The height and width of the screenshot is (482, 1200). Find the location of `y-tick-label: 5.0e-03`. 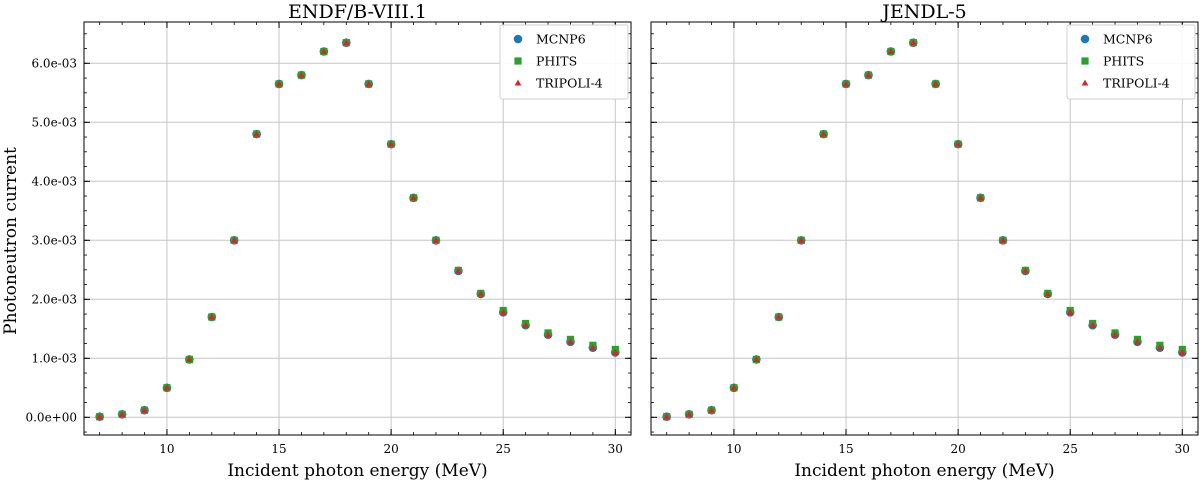

y-tick-label: 5.0e-03 is located at coordinates (54, 122).